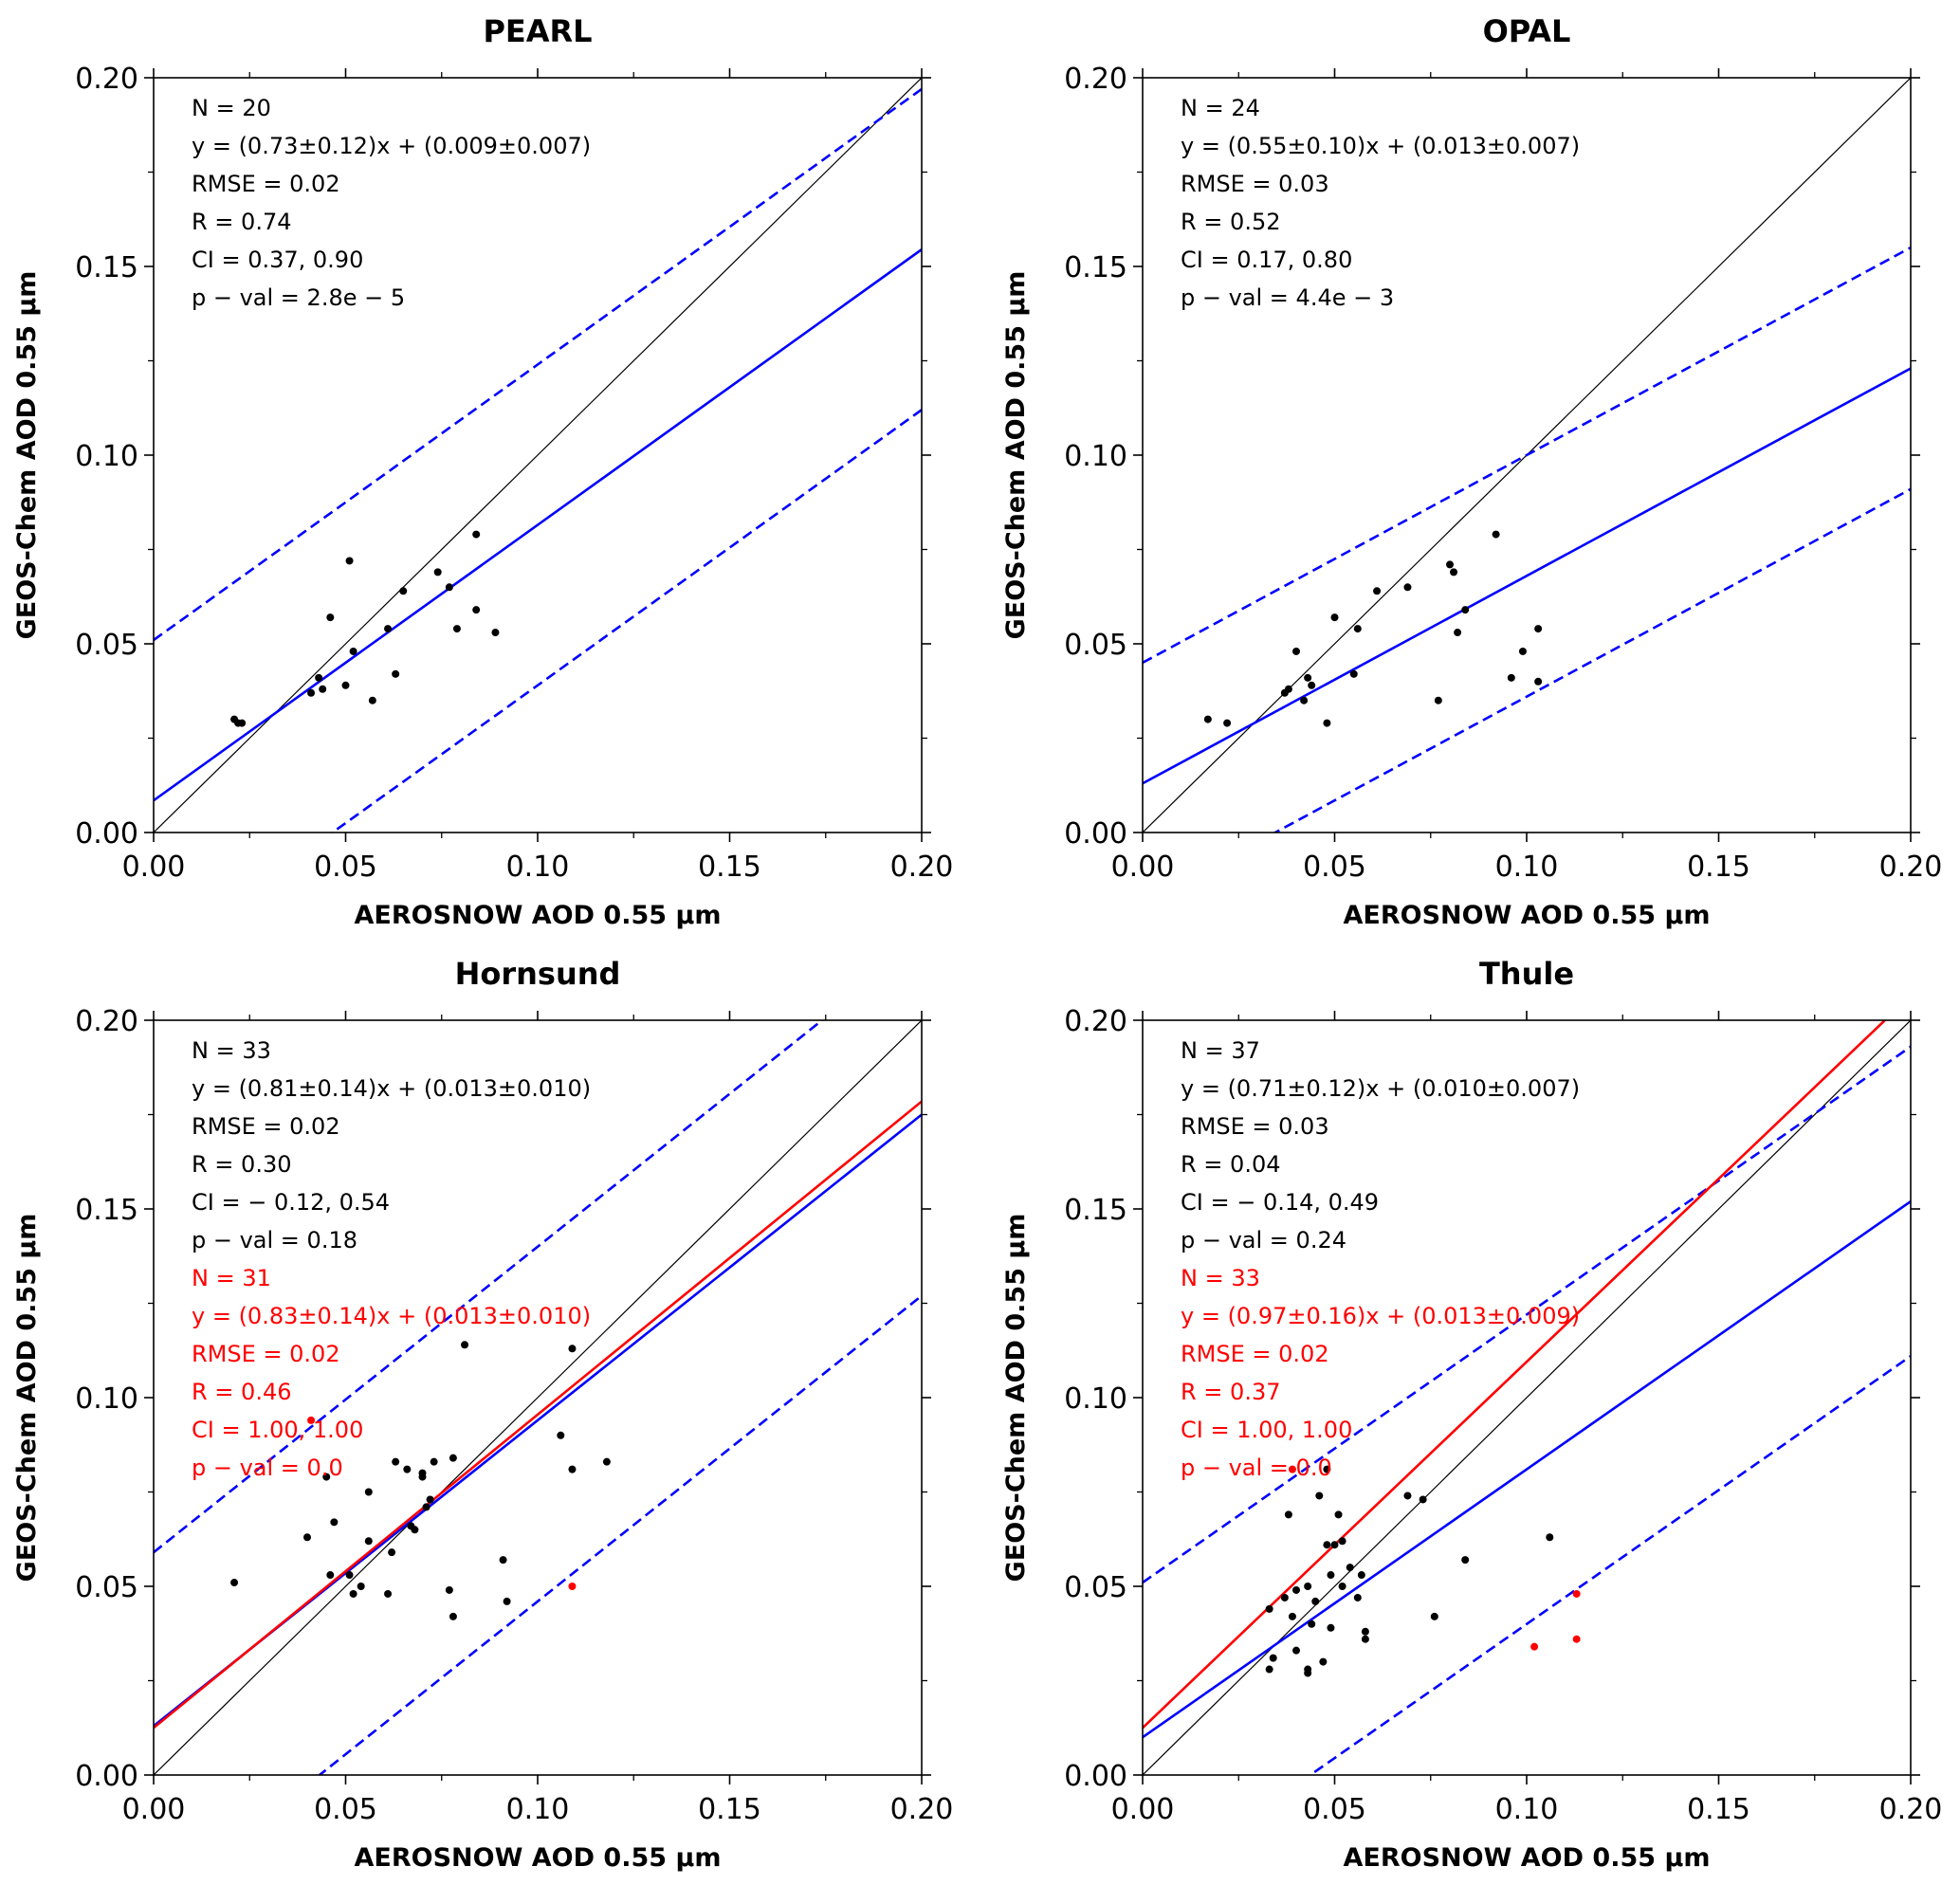 The width and height of the screenshot is (1960, 1885). What do you see at coordinates (1266, 260) in the screenshot?
I see `regression-stat-text: CI = 0.17, 0.80` at bounding box center [1266, 260].